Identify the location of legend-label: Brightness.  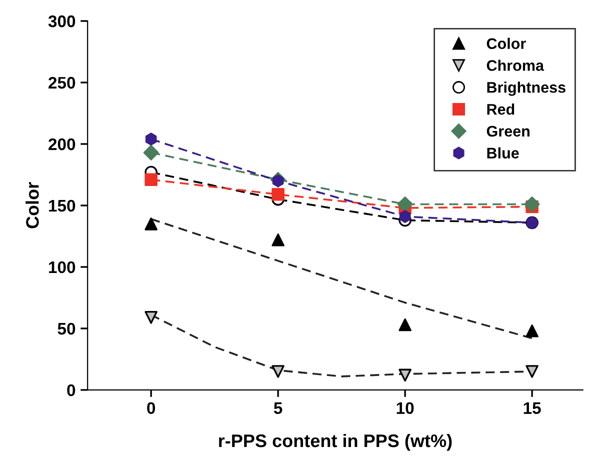
(526, 89).